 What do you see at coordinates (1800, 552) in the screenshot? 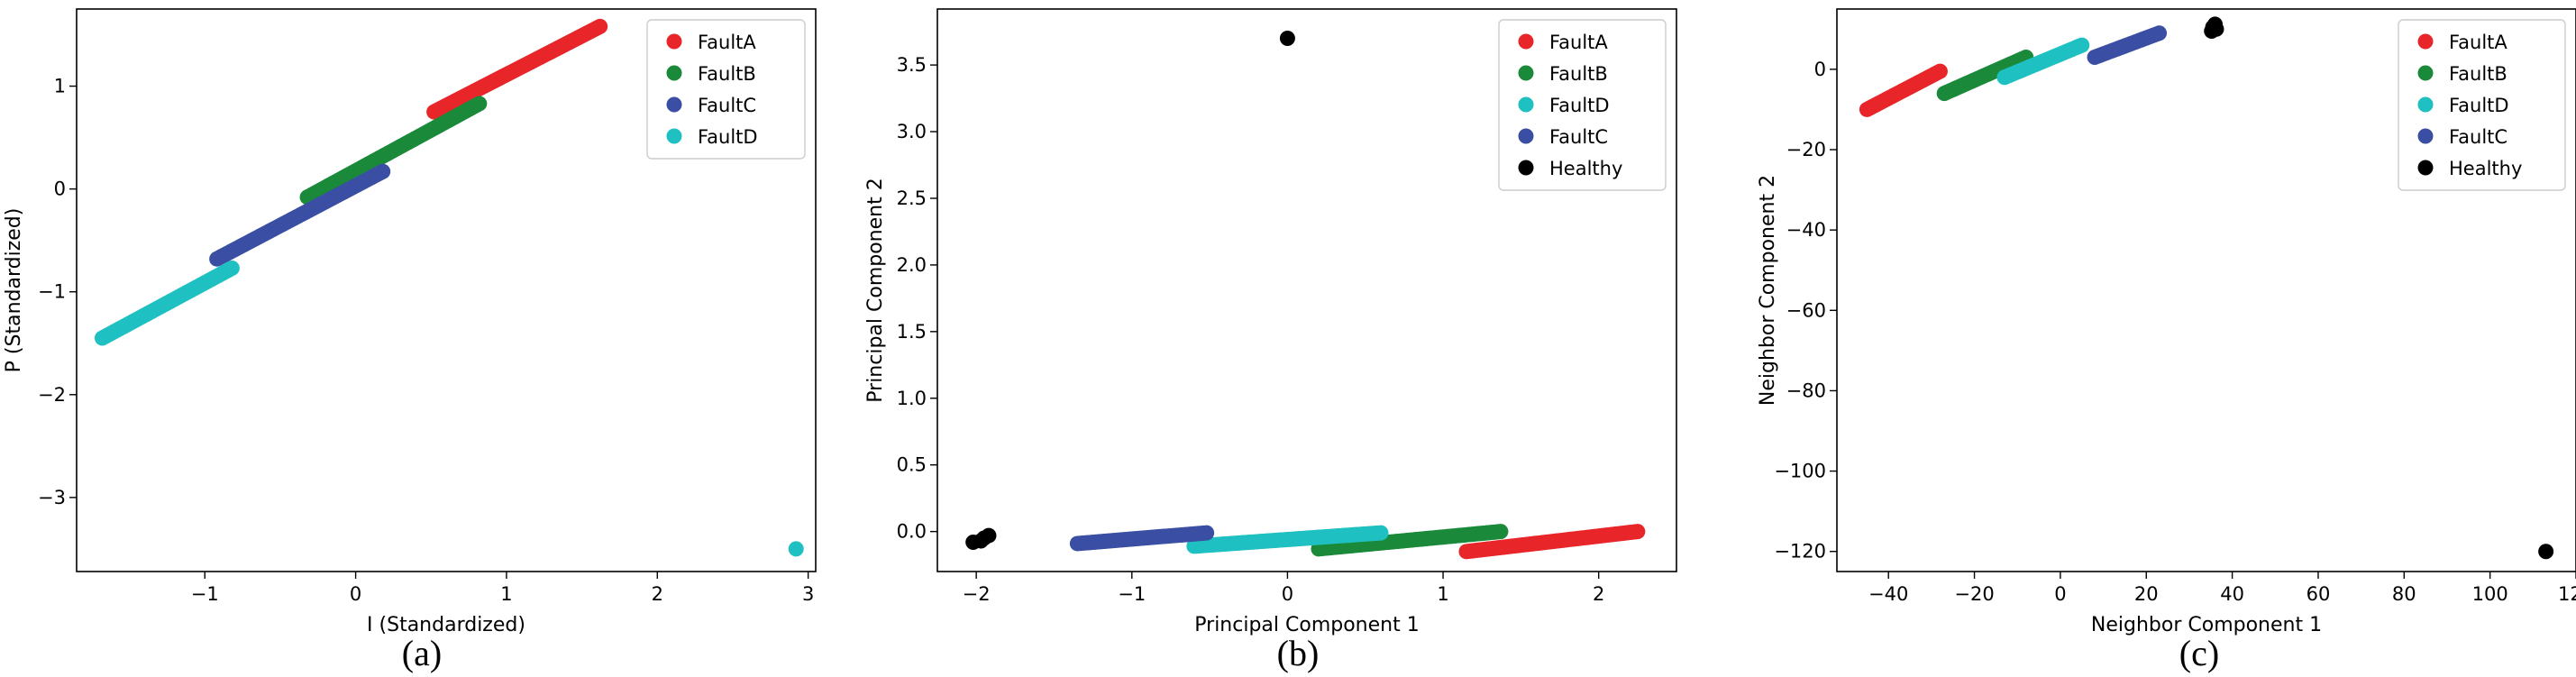
I see `y-tick-label: −120` at bounding box center [1800, 552].